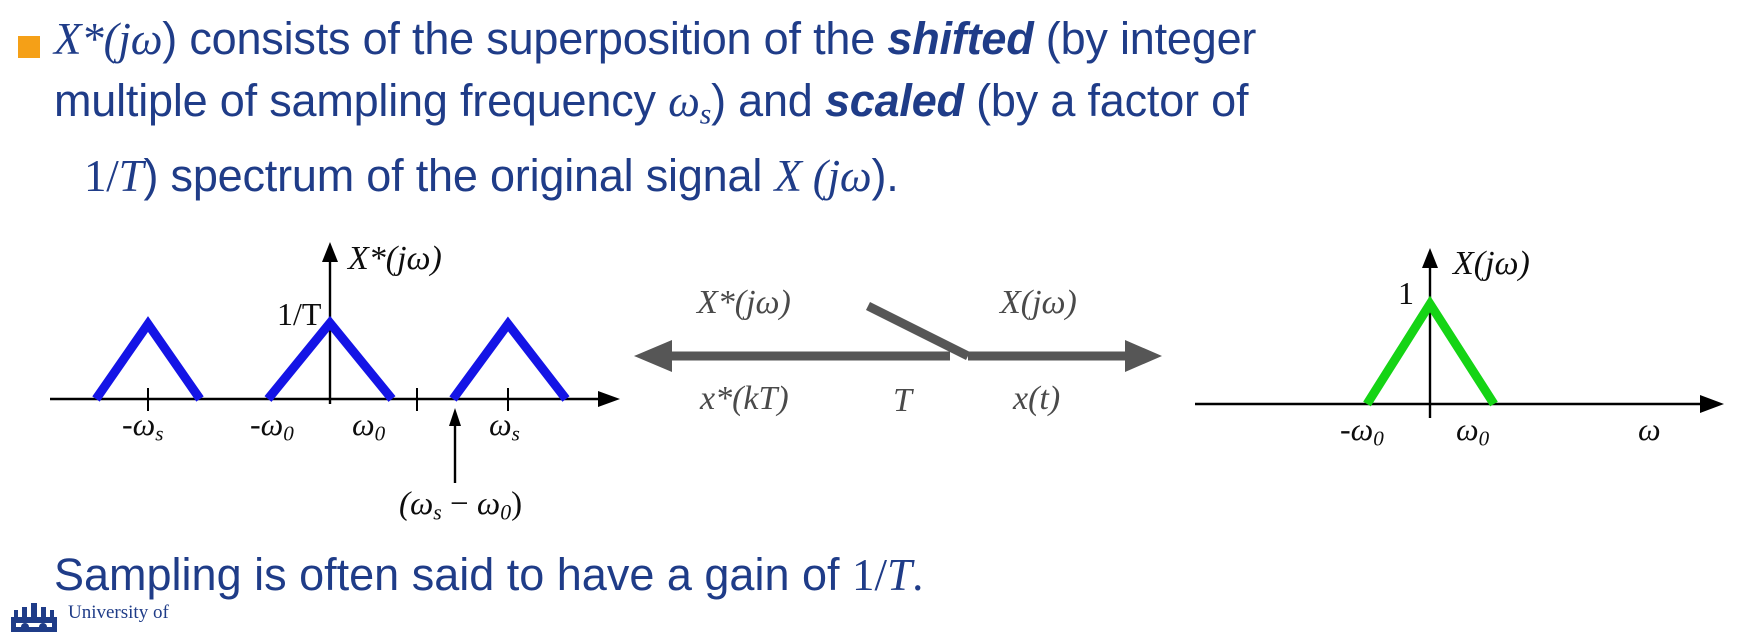 The width and height of the screenshot is (1750, 644). Describe the element at coordinates (1430, 351) in the screenshot. I see `right-chart-spectrum-trace` at that location.